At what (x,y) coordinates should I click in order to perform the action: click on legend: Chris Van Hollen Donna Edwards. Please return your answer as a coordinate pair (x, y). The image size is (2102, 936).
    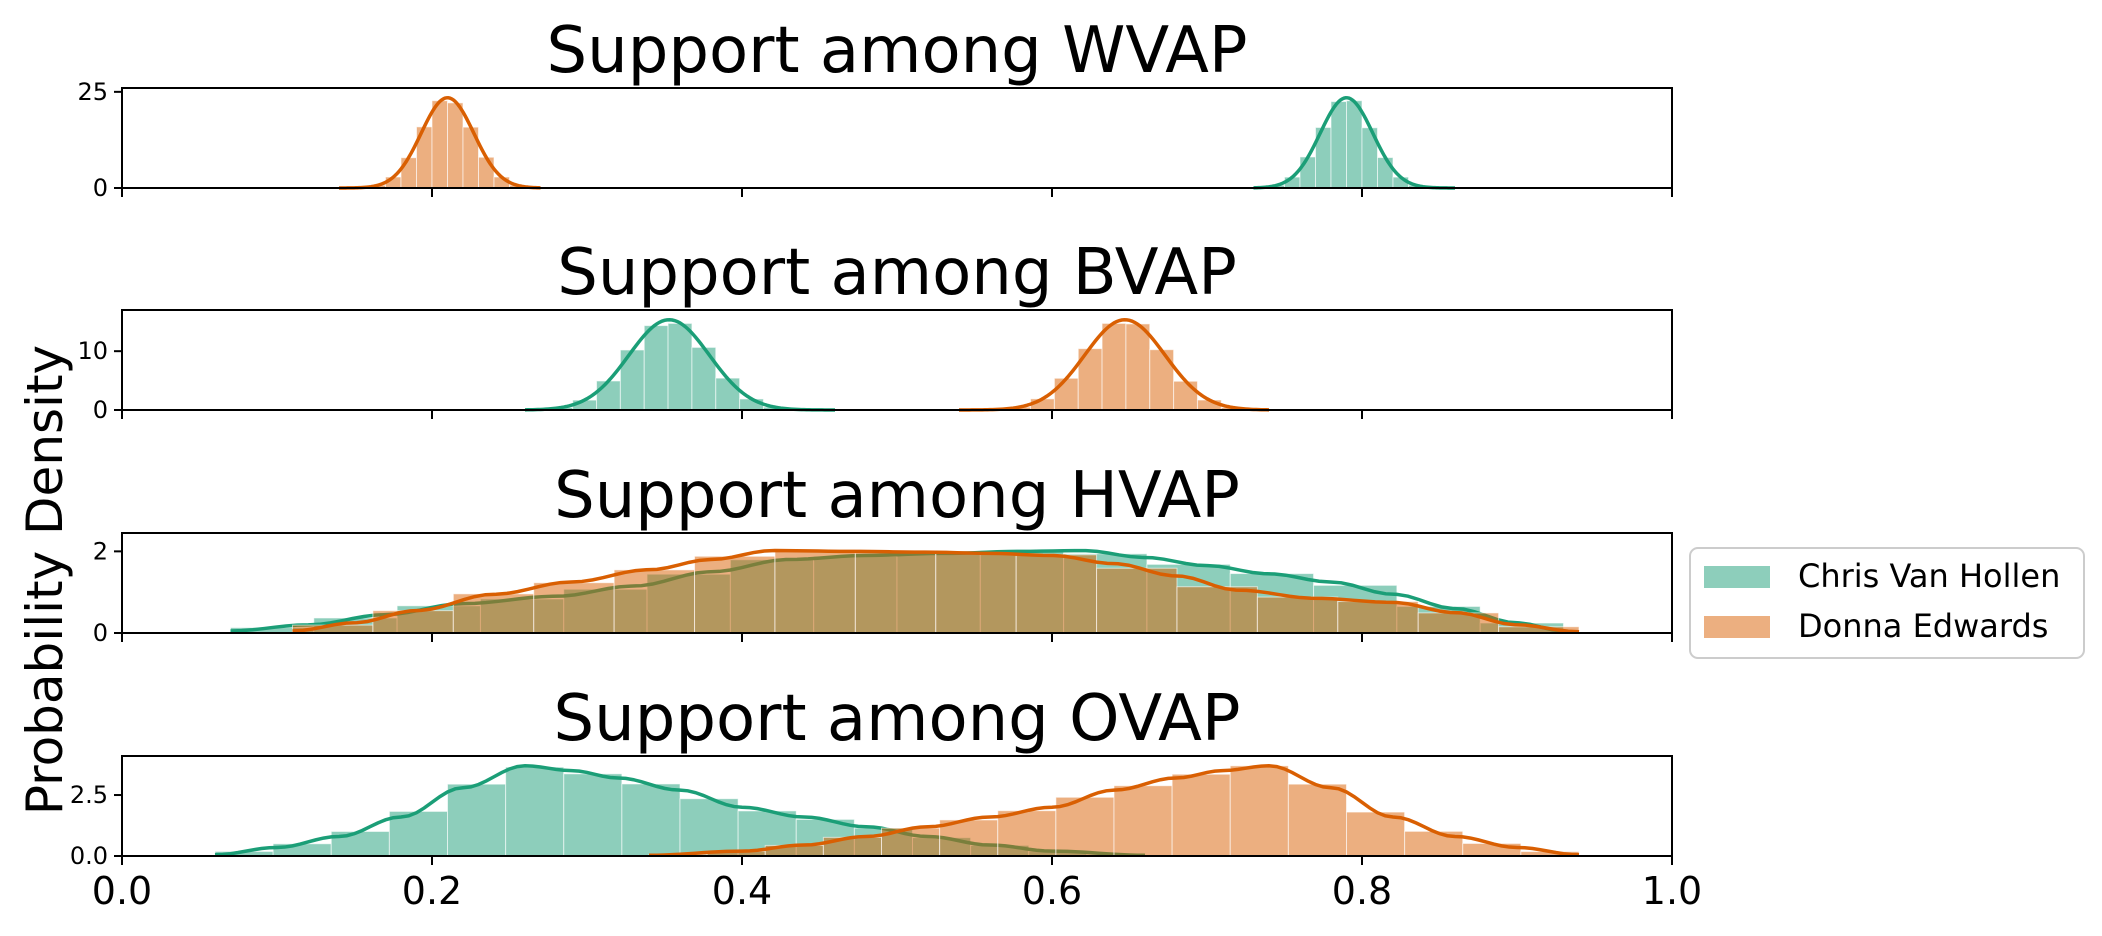
    Looking at the image, I should click on (1887, 603).